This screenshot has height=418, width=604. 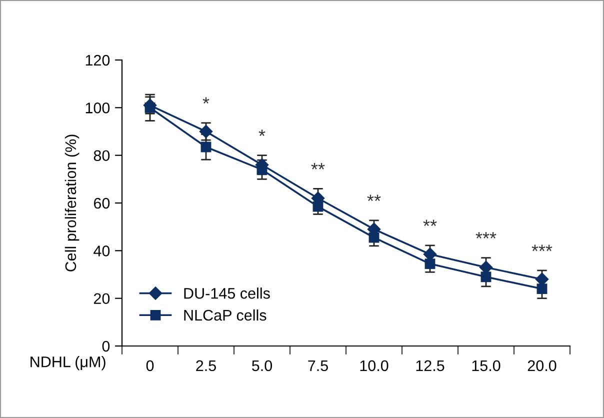 What do you see at coordinates (262, 366) in the screenshot?
I see `x-tick-label: 5.0` at bounding box center [262, 366].